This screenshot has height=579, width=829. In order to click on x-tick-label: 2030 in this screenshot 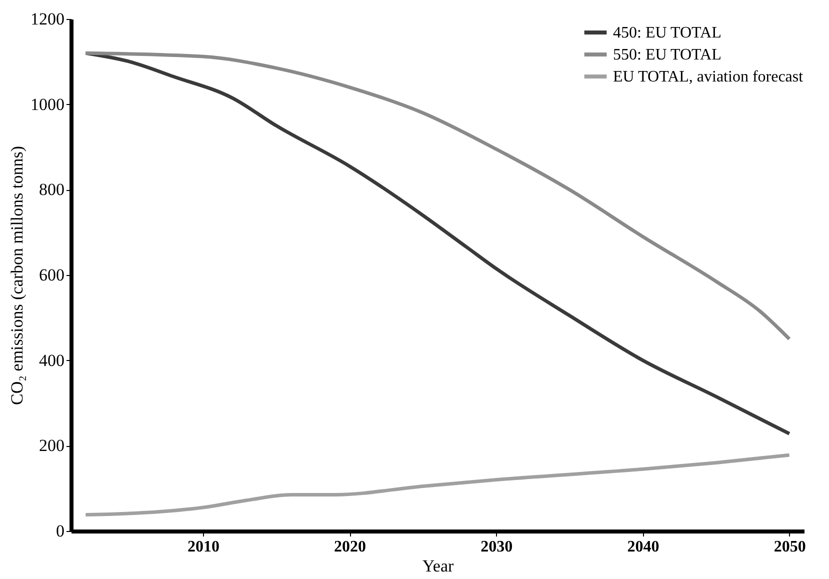, I will do `click(496, 547)`.